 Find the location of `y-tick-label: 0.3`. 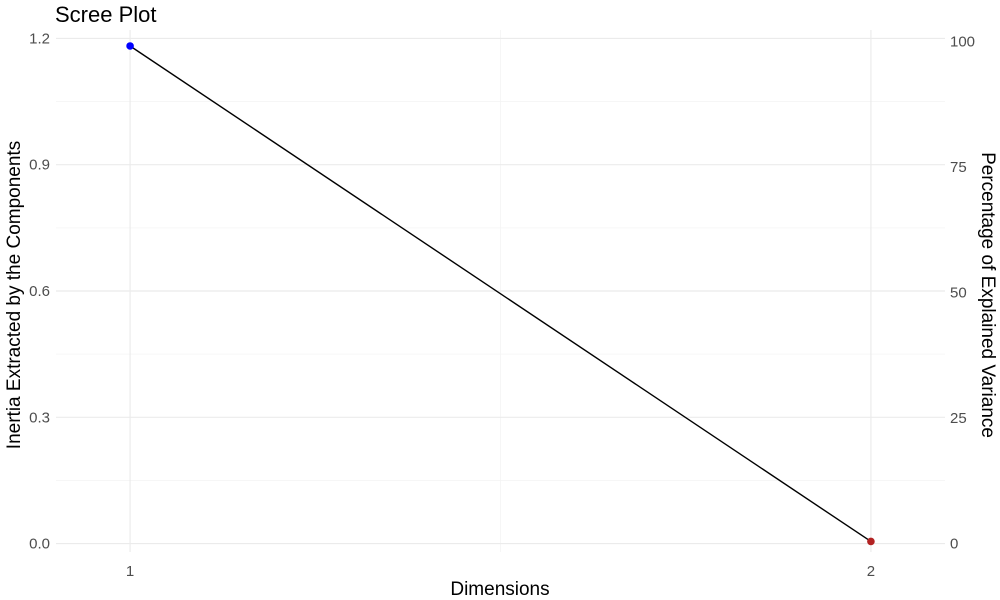

y-tick-label: 0.3 is located at coordinates (39, 417).